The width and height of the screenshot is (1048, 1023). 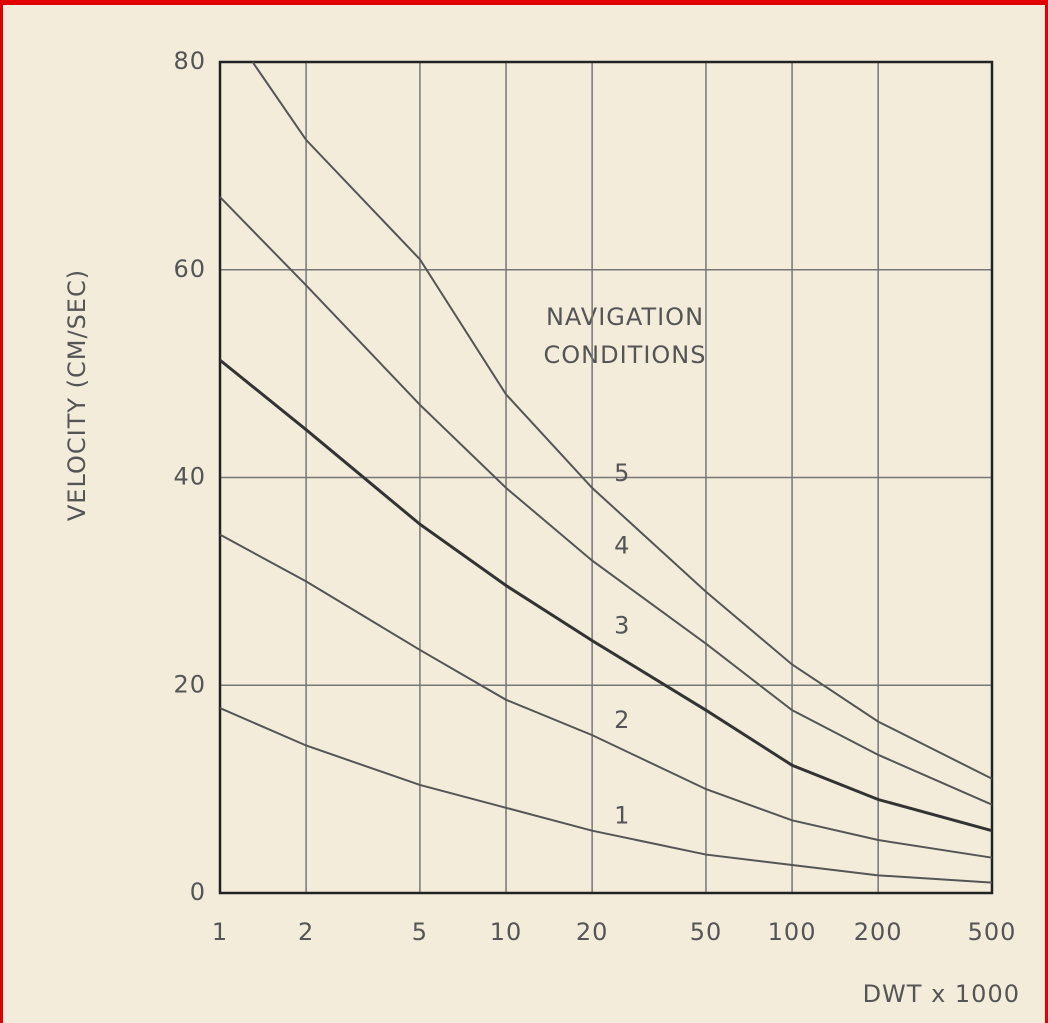 What do you see at coordinates (189, 61) in the screenshot?
I see `y-tick-label: 80` at bounding box center [189, 61].